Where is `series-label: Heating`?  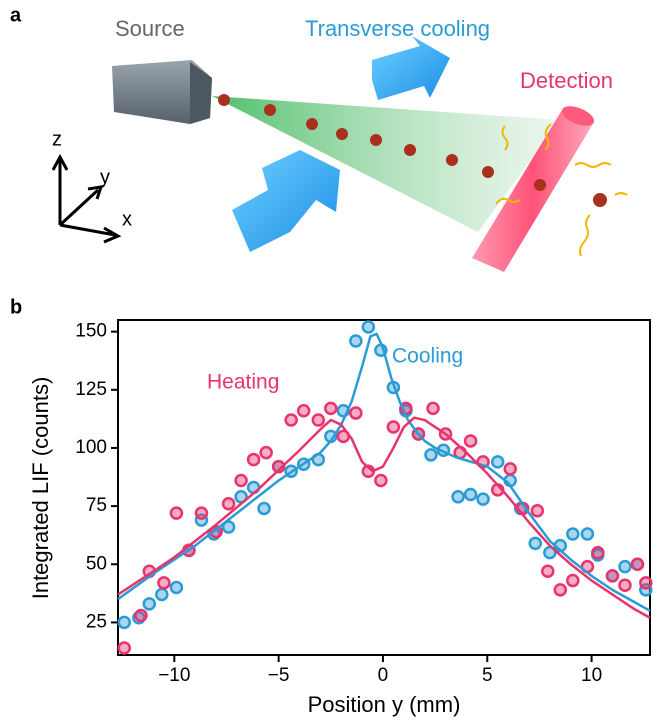 series-label: Heating is located at coordinates (243, 382).